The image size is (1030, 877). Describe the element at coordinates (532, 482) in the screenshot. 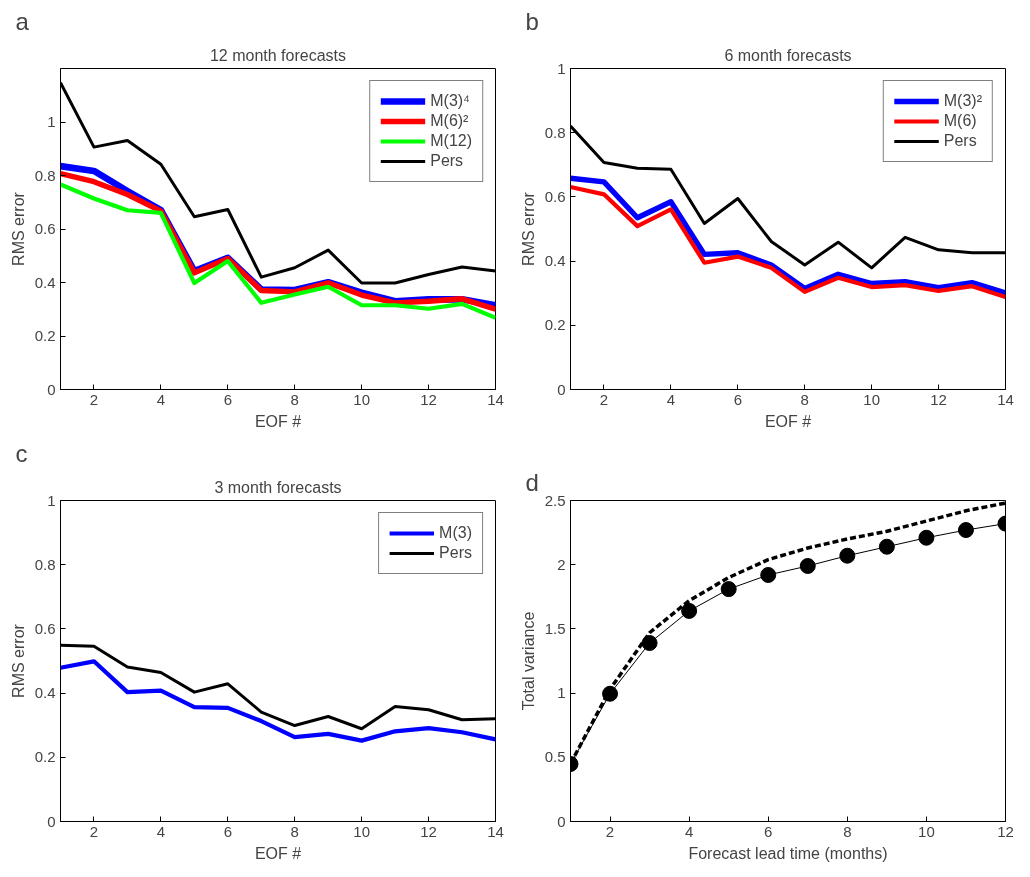

I see `text: d` at that location.